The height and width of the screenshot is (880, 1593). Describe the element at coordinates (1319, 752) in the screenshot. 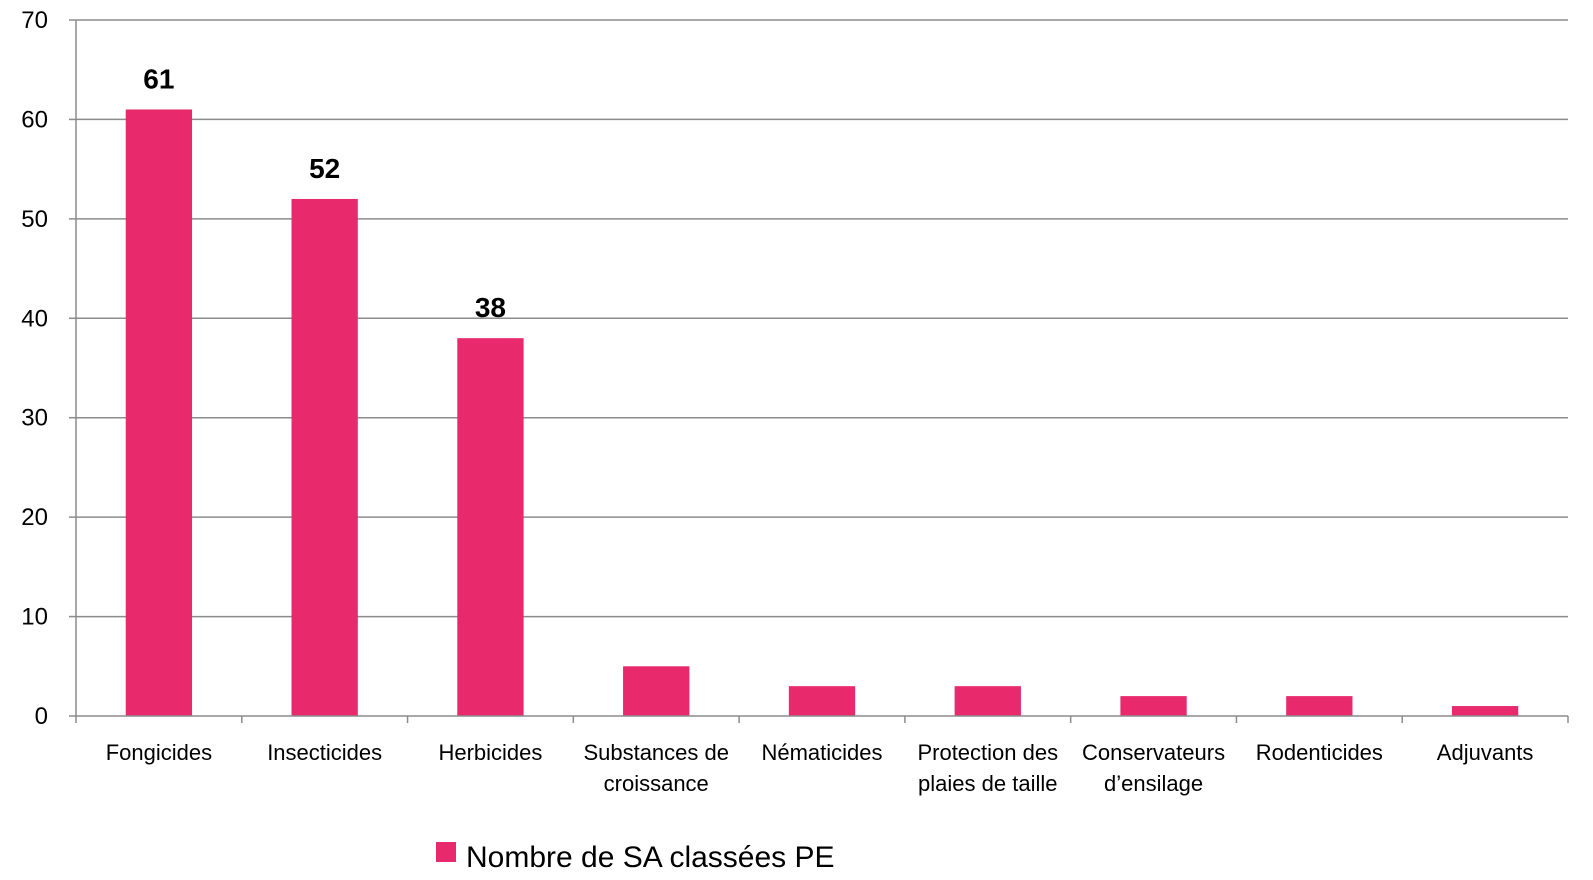

I see `x-category-label: Rodenticides` at that location.